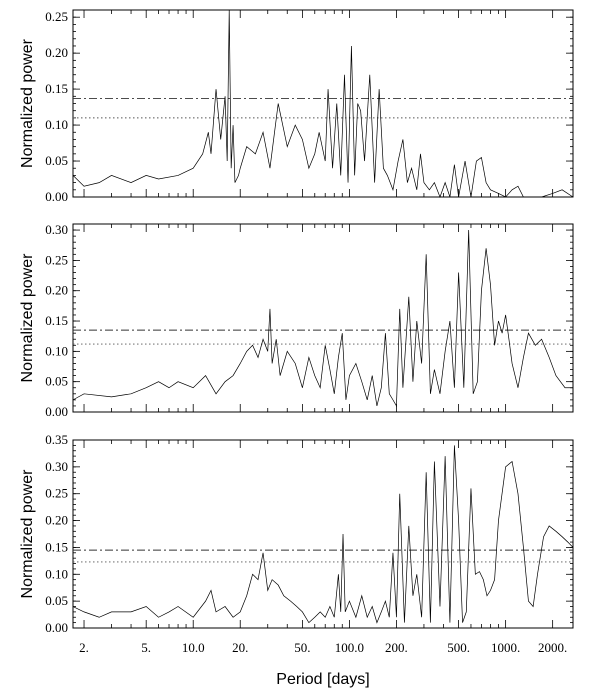  Describe the element at coordinates (349, 647) in the screenshot. I see `x-tick-label: 100.0` at that location.